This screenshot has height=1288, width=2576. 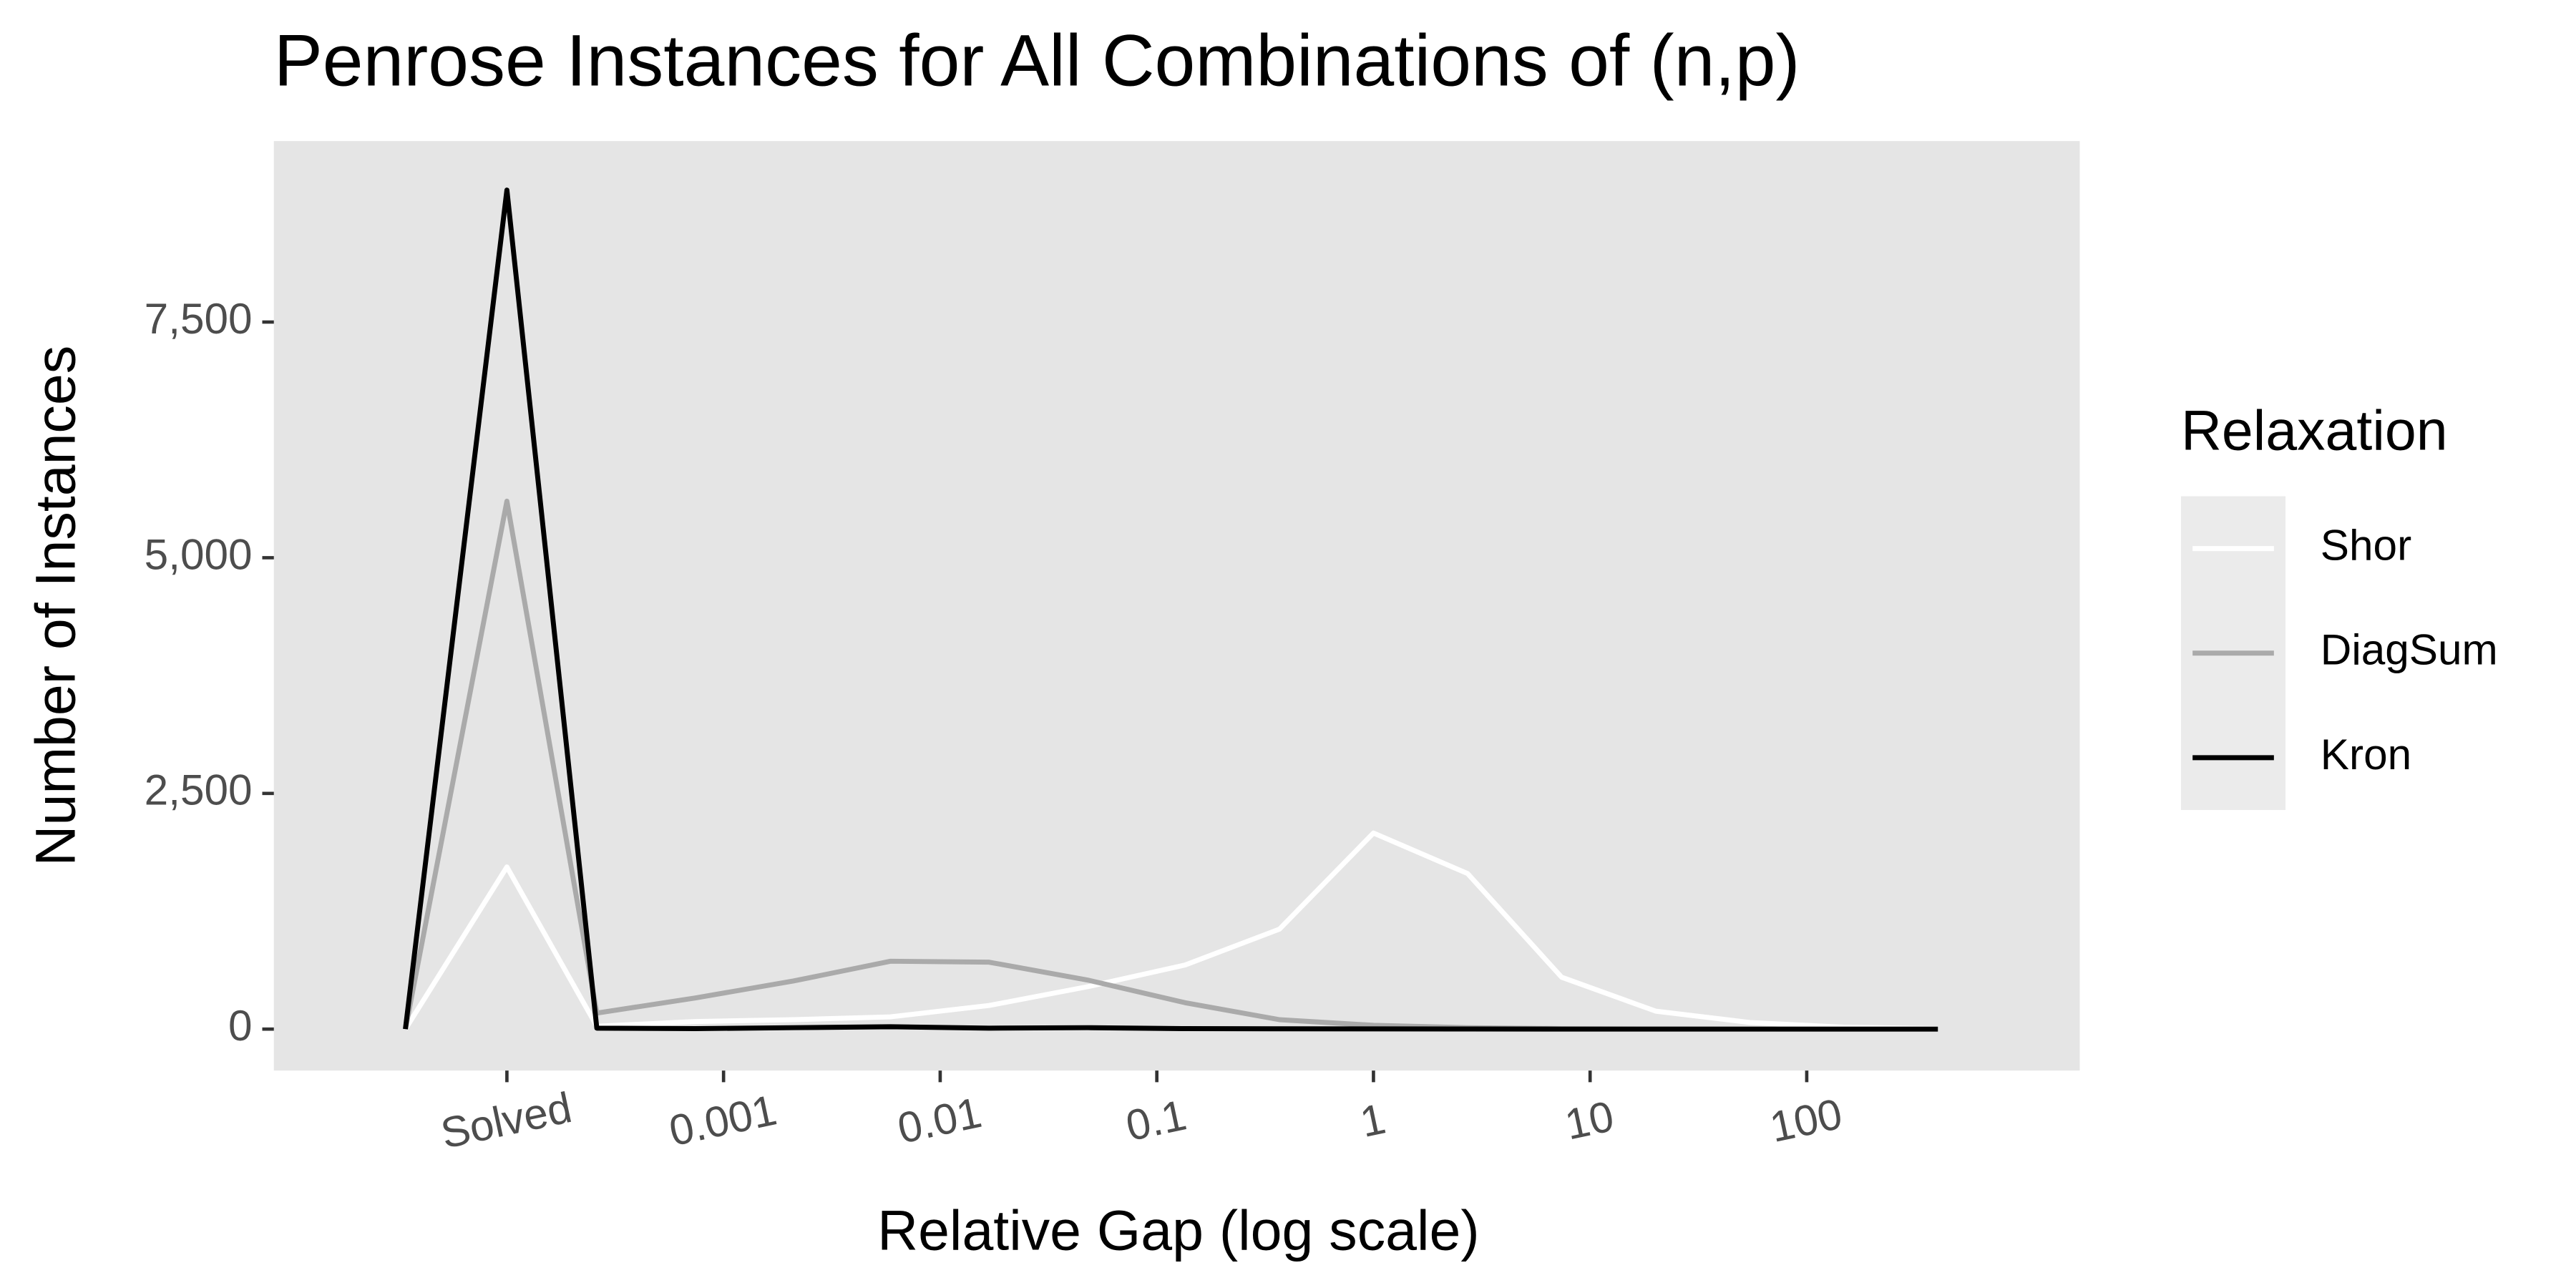 What do you see at coordinates (199, 318) in the screenshot?
I see `y-tick-label: 7,500` at bounding box center [199, 318].